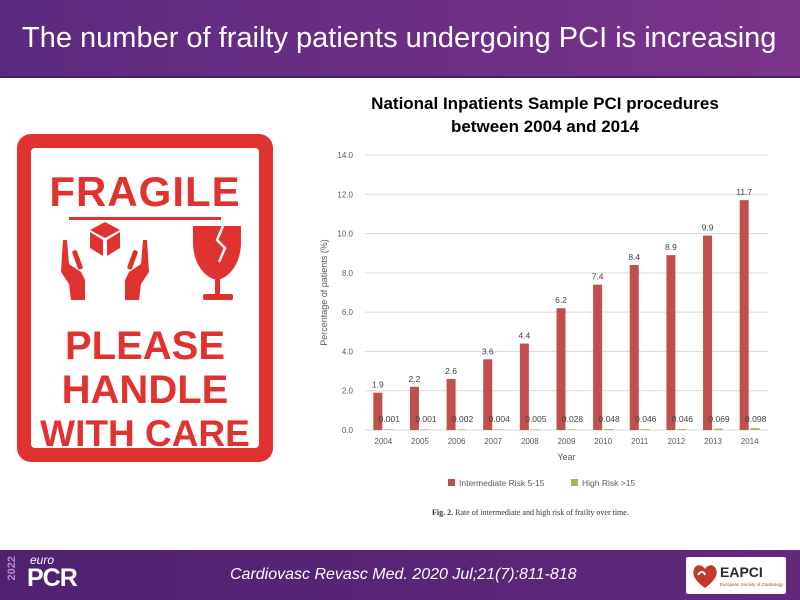 Image resolution: width=800 pixels, height=600 pixels. What do you see at coordinates (348, 430) in the screenshot?
I see `y-tick-label: 0.0` at bounding box center [348, 430].